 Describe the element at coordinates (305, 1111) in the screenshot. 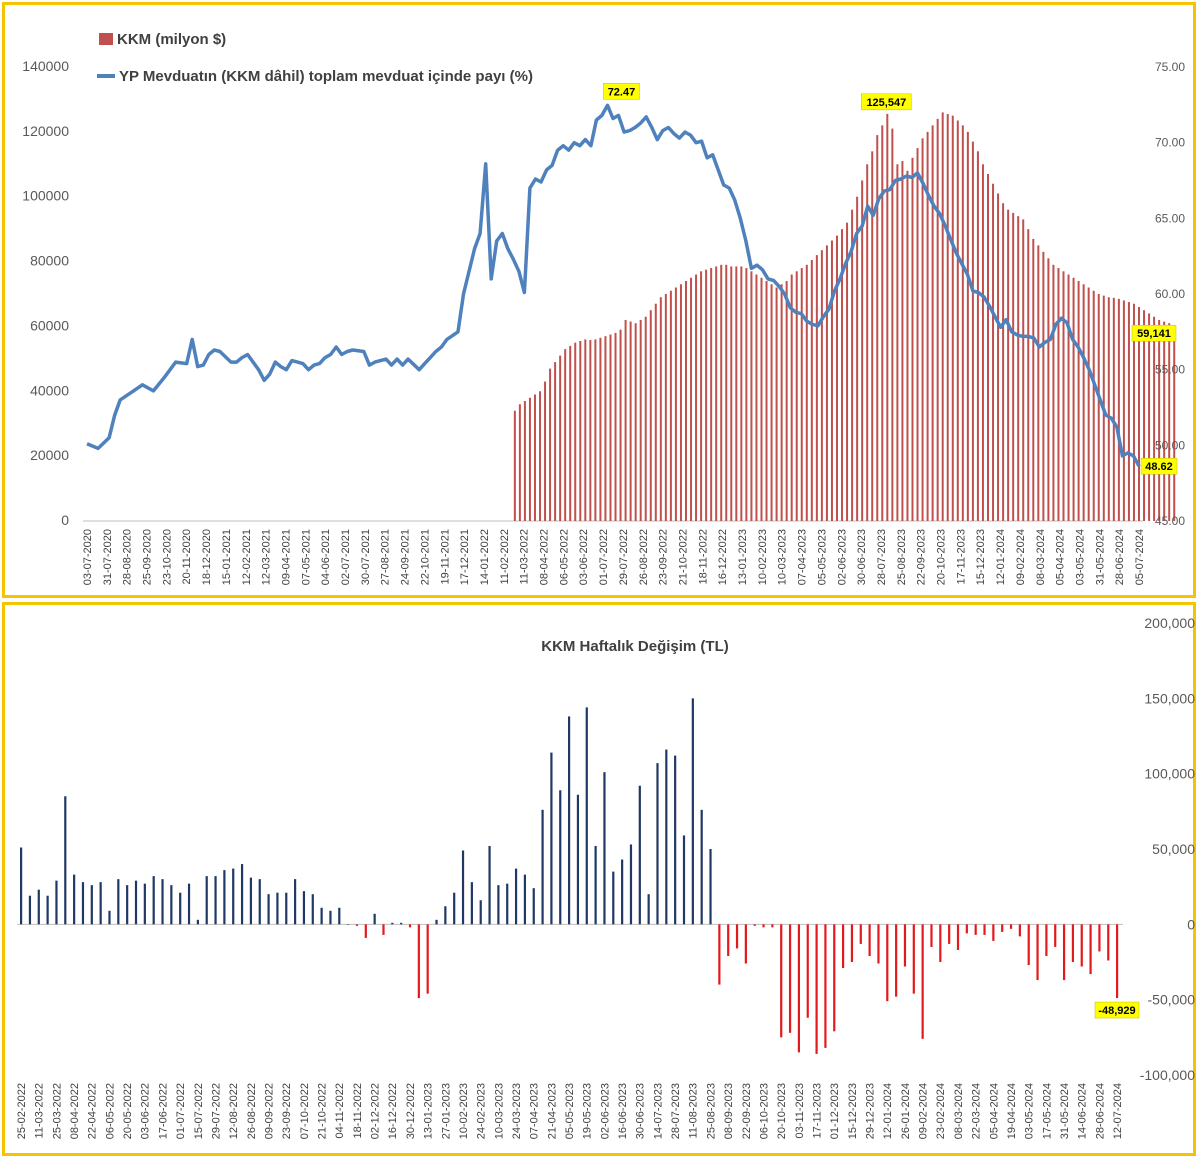

I see `x-tick-label: 07-10-2022` at that location.